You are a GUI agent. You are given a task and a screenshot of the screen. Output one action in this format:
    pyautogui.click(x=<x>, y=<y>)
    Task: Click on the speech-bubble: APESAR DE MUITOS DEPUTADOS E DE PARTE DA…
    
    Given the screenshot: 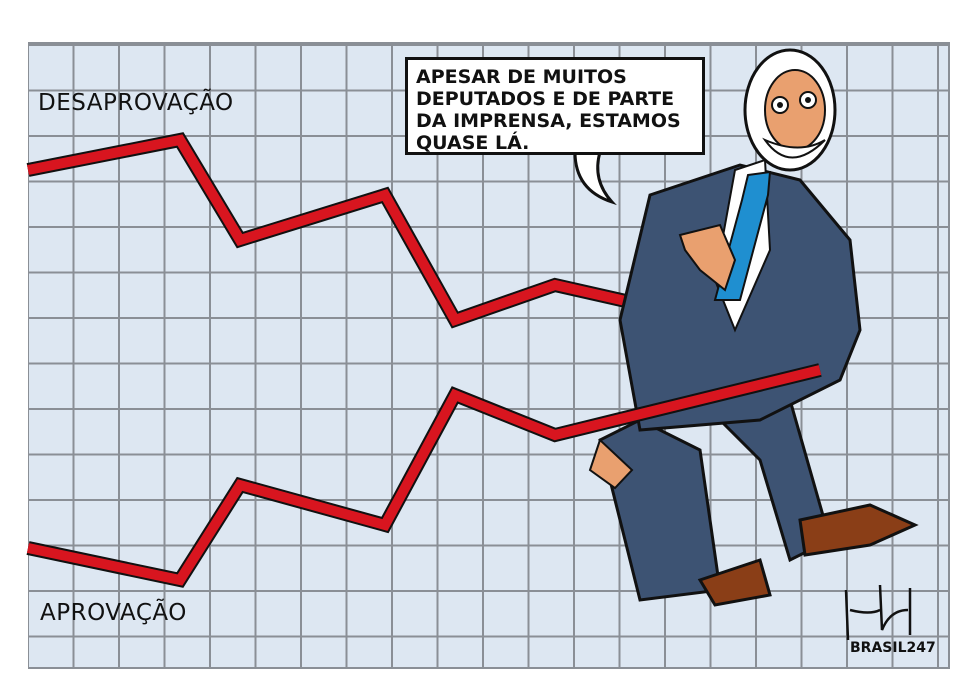 What is the action you would take?
    pyautogui.click(x=555, y=106)
    